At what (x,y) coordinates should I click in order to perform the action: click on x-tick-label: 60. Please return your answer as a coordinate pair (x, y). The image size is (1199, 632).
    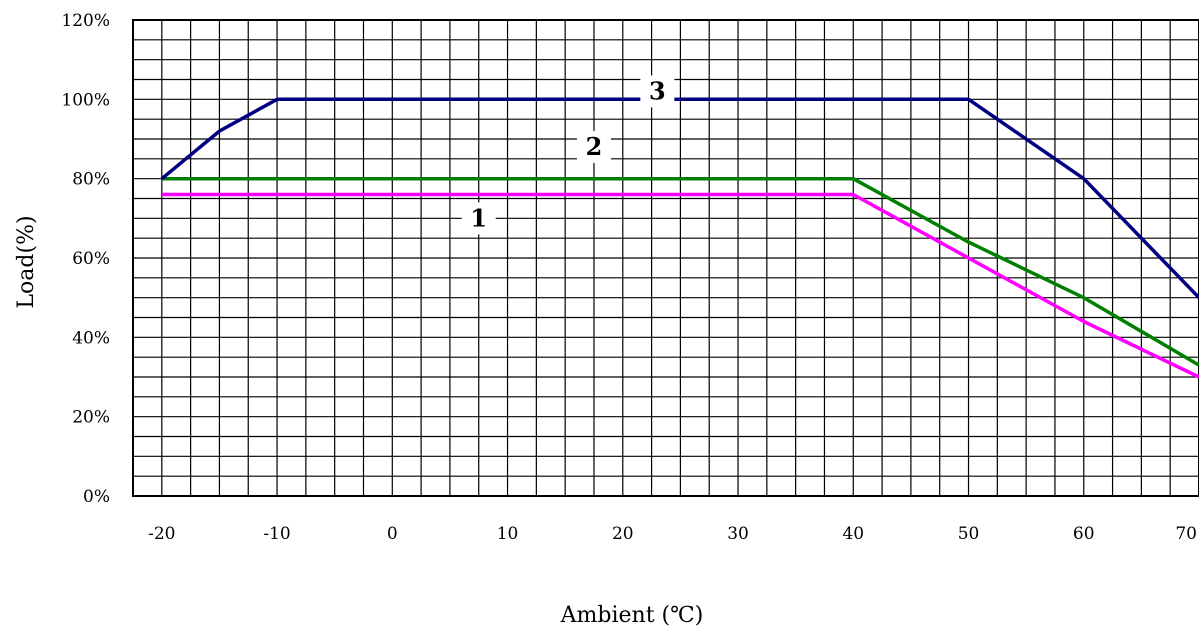
    Looking at the image, I should click on (1084, 534).